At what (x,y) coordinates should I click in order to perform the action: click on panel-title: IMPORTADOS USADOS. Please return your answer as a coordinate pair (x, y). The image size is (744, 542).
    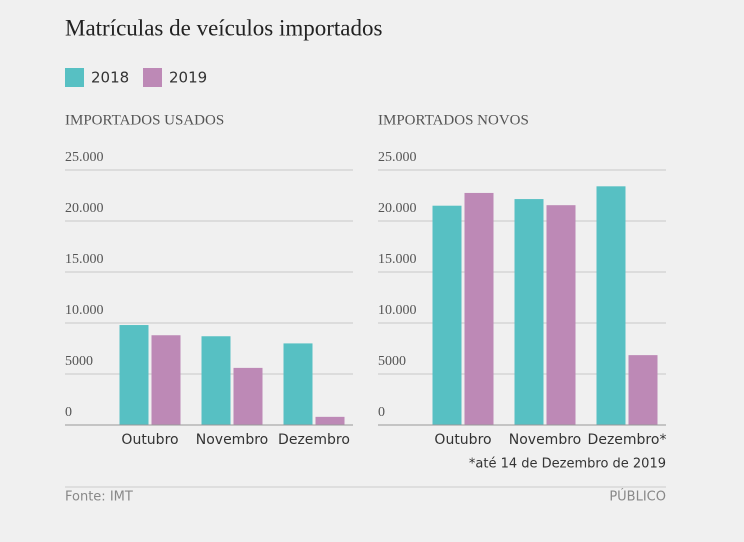
    Looking at the image, I should click on (144, 120).